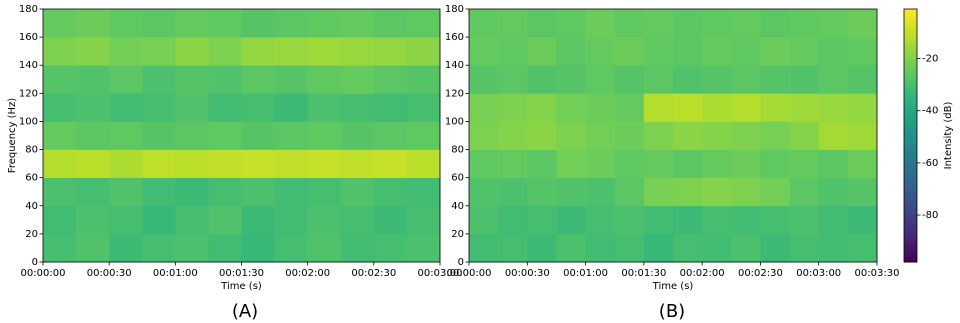 The image size is (960, 323). I want to click on colorbar-tick-label: -60, so click(930, 163).